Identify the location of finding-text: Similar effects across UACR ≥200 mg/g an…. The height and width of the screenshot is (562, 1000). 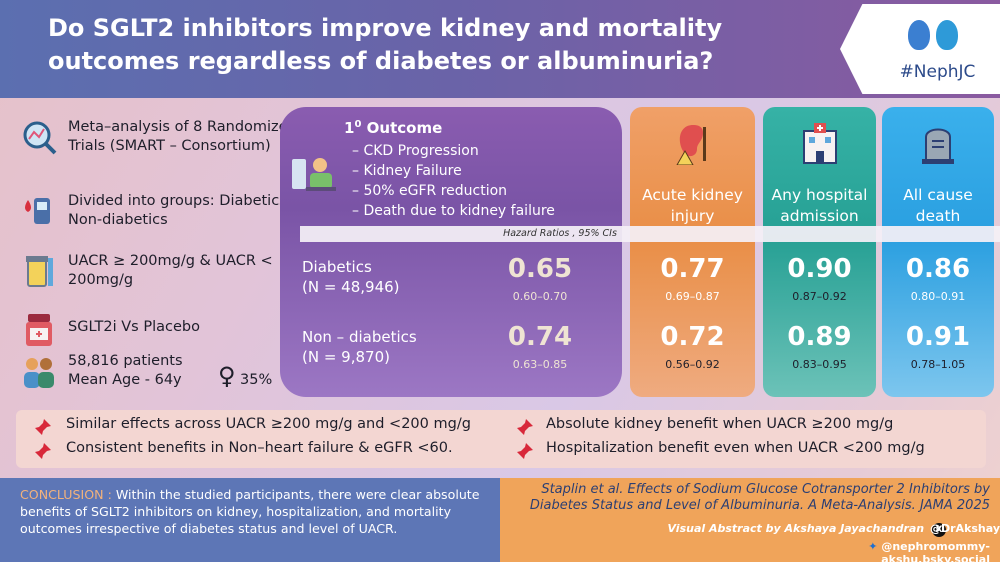
(268, 424).